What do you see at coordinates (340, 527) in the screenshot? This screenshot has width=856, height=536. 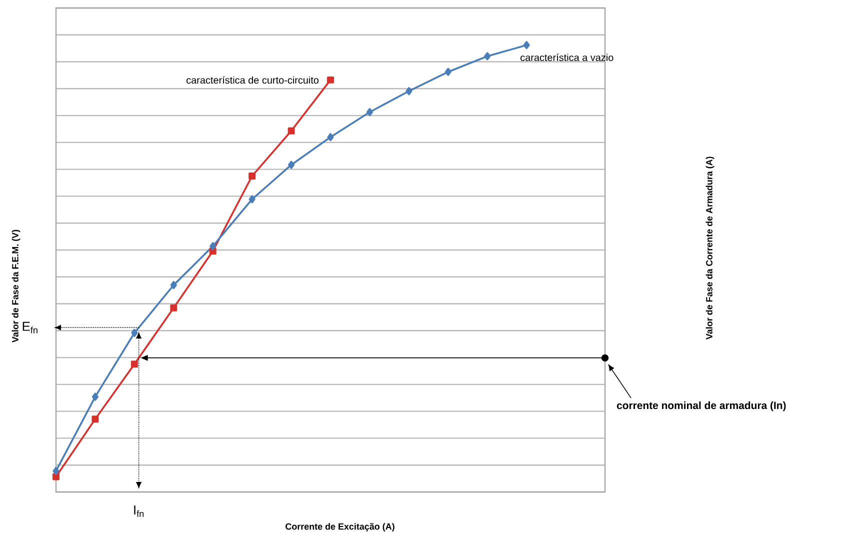 I see `x-axis-title: Corrente de Excitação (A)` at bounding box center [340, 527].